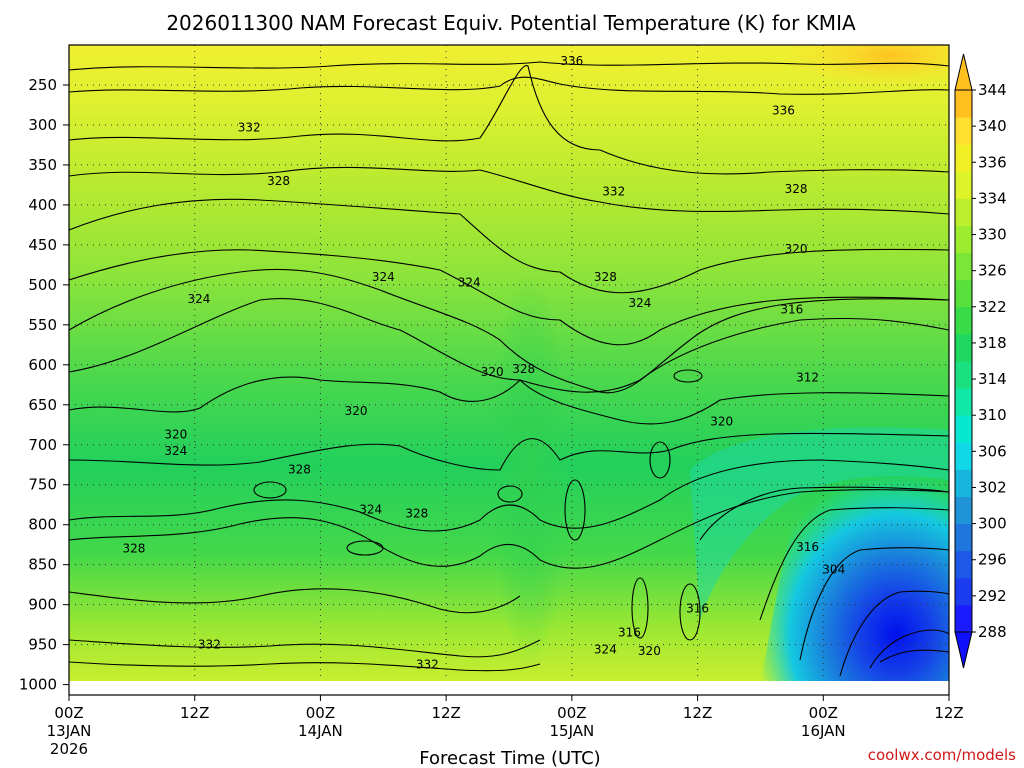  What do you see at coordinates (42, 565) in the screenshot?
I see `y-tick-label: 850` at bounding box center [42, 565].